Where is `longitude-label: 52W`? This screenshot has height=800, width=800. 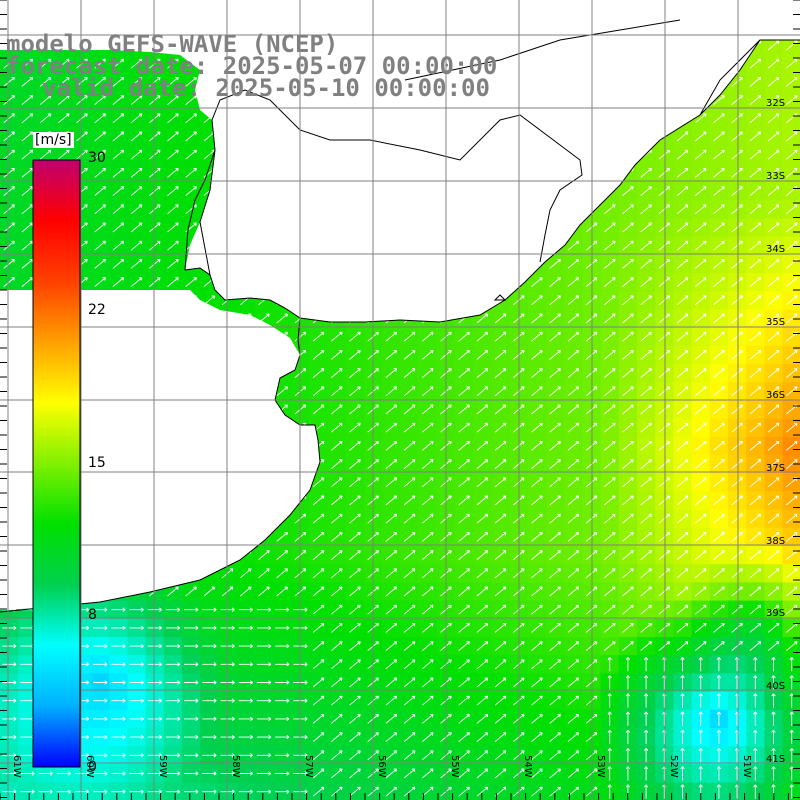
longitude-label: 52W is located at coordinates (673, 766).